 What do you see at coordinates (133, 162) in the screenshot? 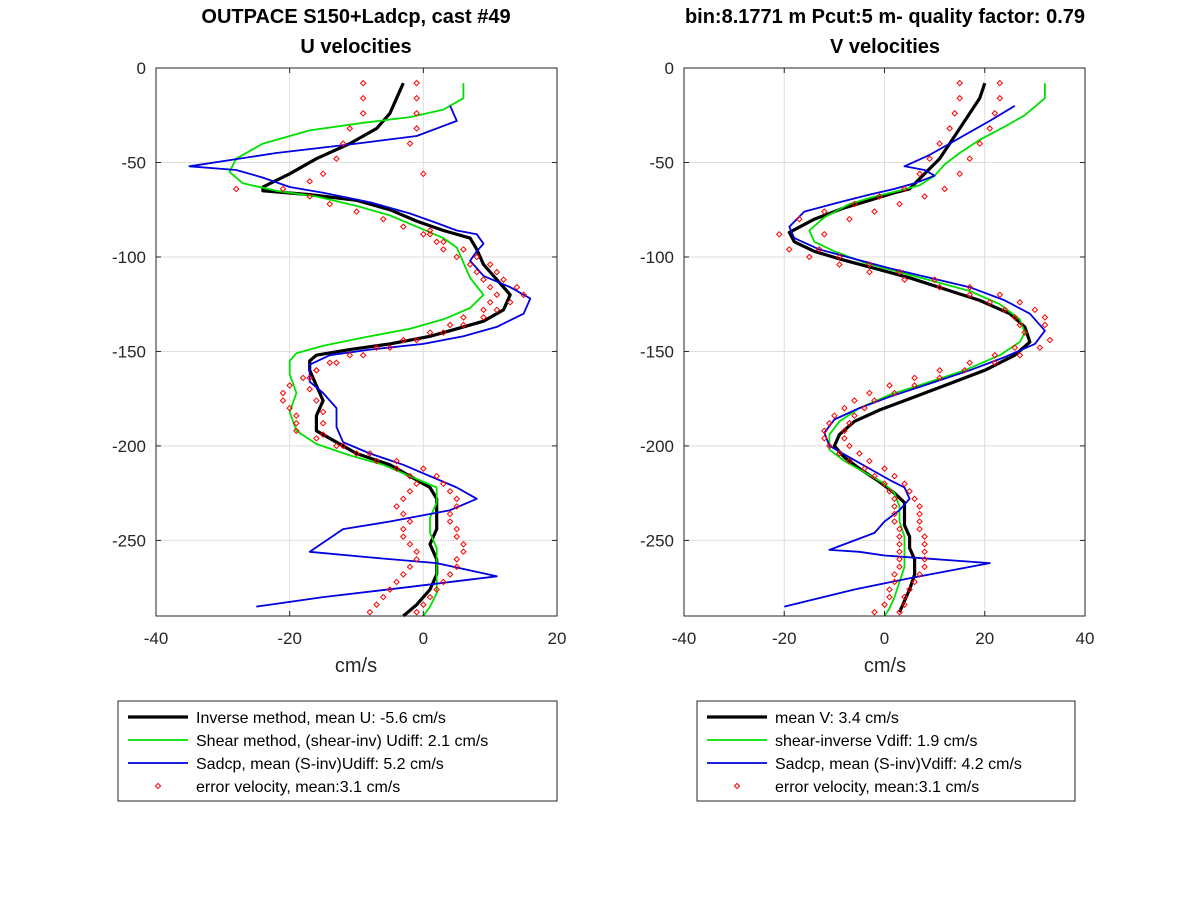
I see `u-y-tick-label: -50` at bounding box center [133, 162].